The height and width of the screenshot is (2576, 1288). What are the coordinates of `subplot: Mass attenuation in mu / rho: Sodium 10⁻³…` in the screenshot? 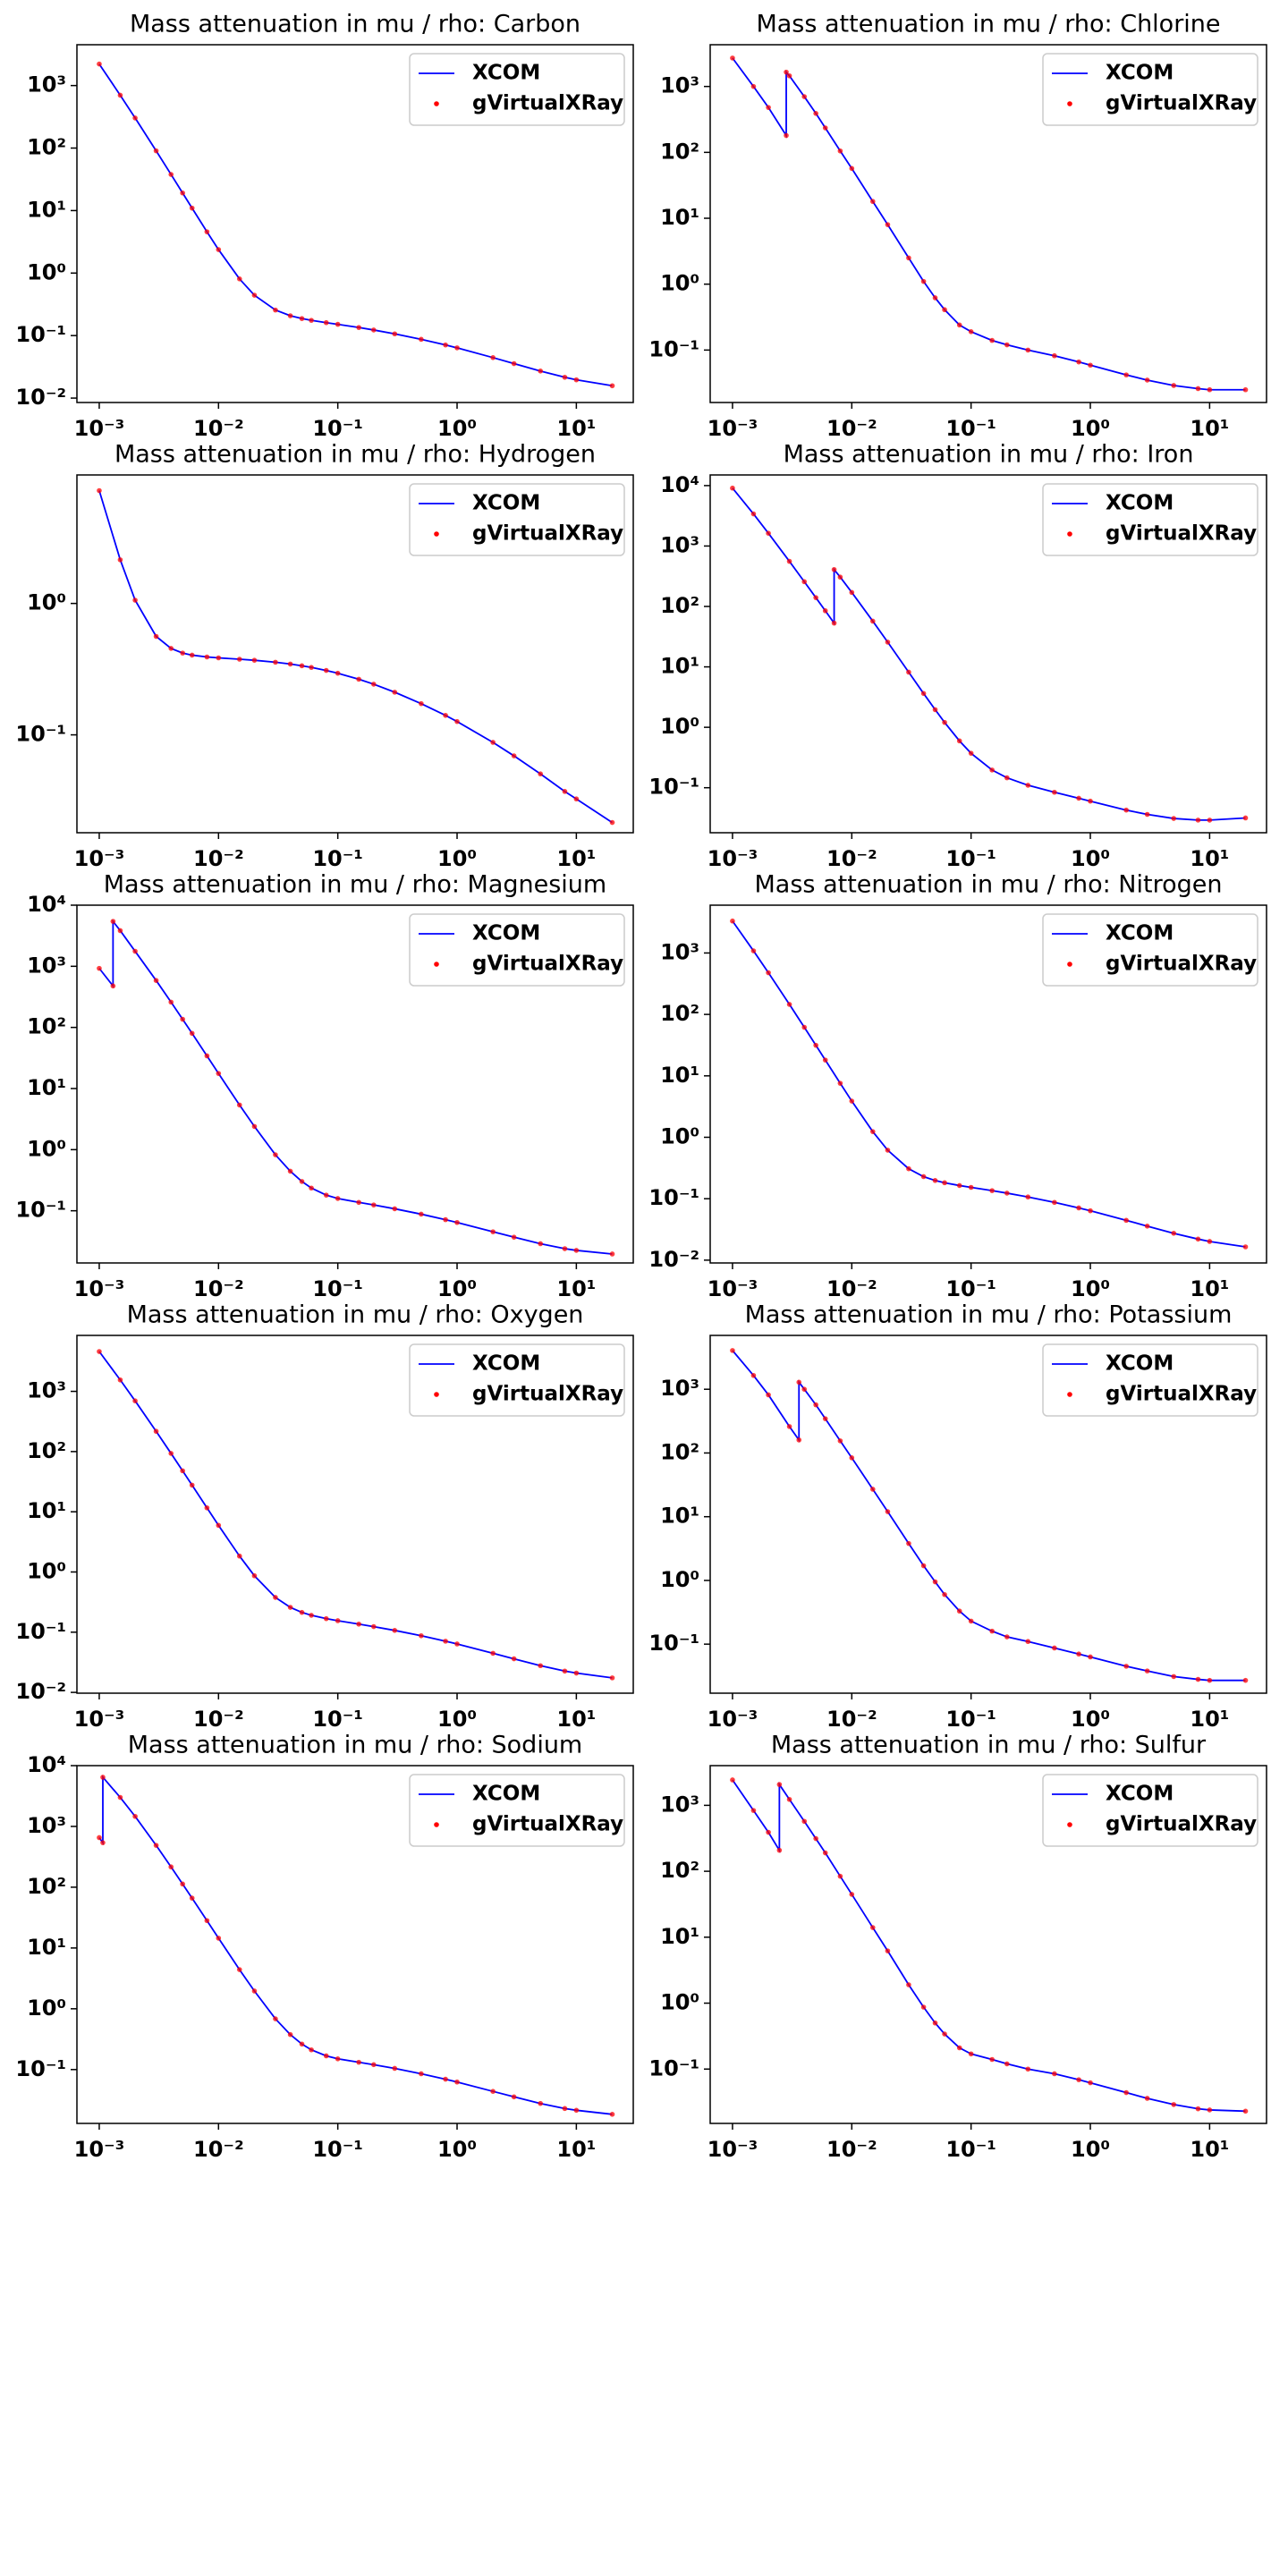 It's located at (324, 1947).